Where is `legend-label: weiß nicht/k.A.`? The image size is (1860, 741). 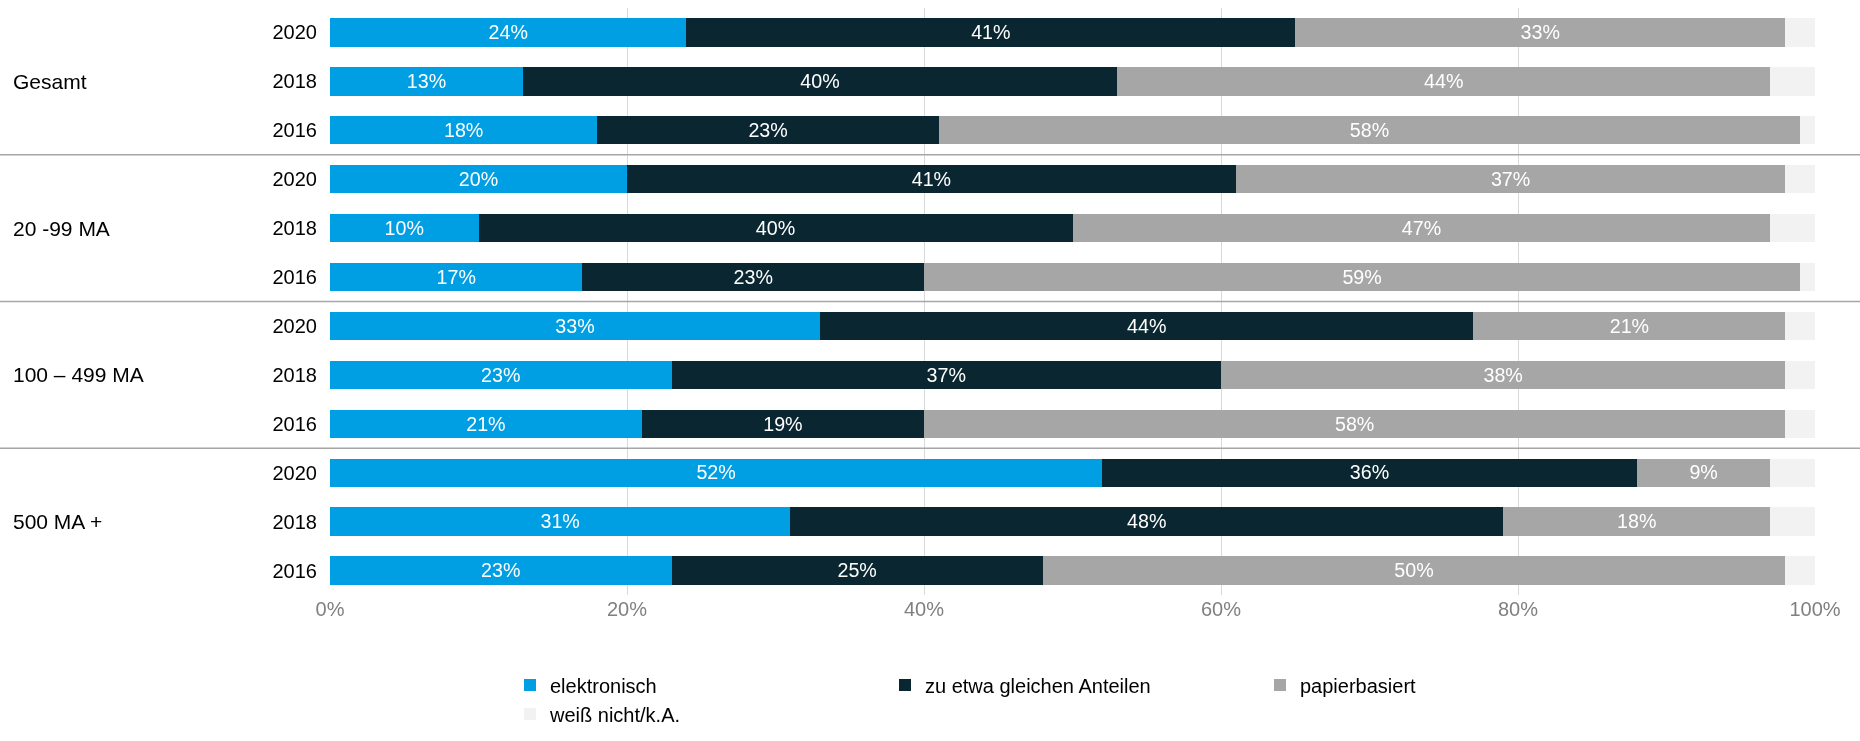 legend-label: weiß nicht/k.A. is located at coordinates (615, 714).